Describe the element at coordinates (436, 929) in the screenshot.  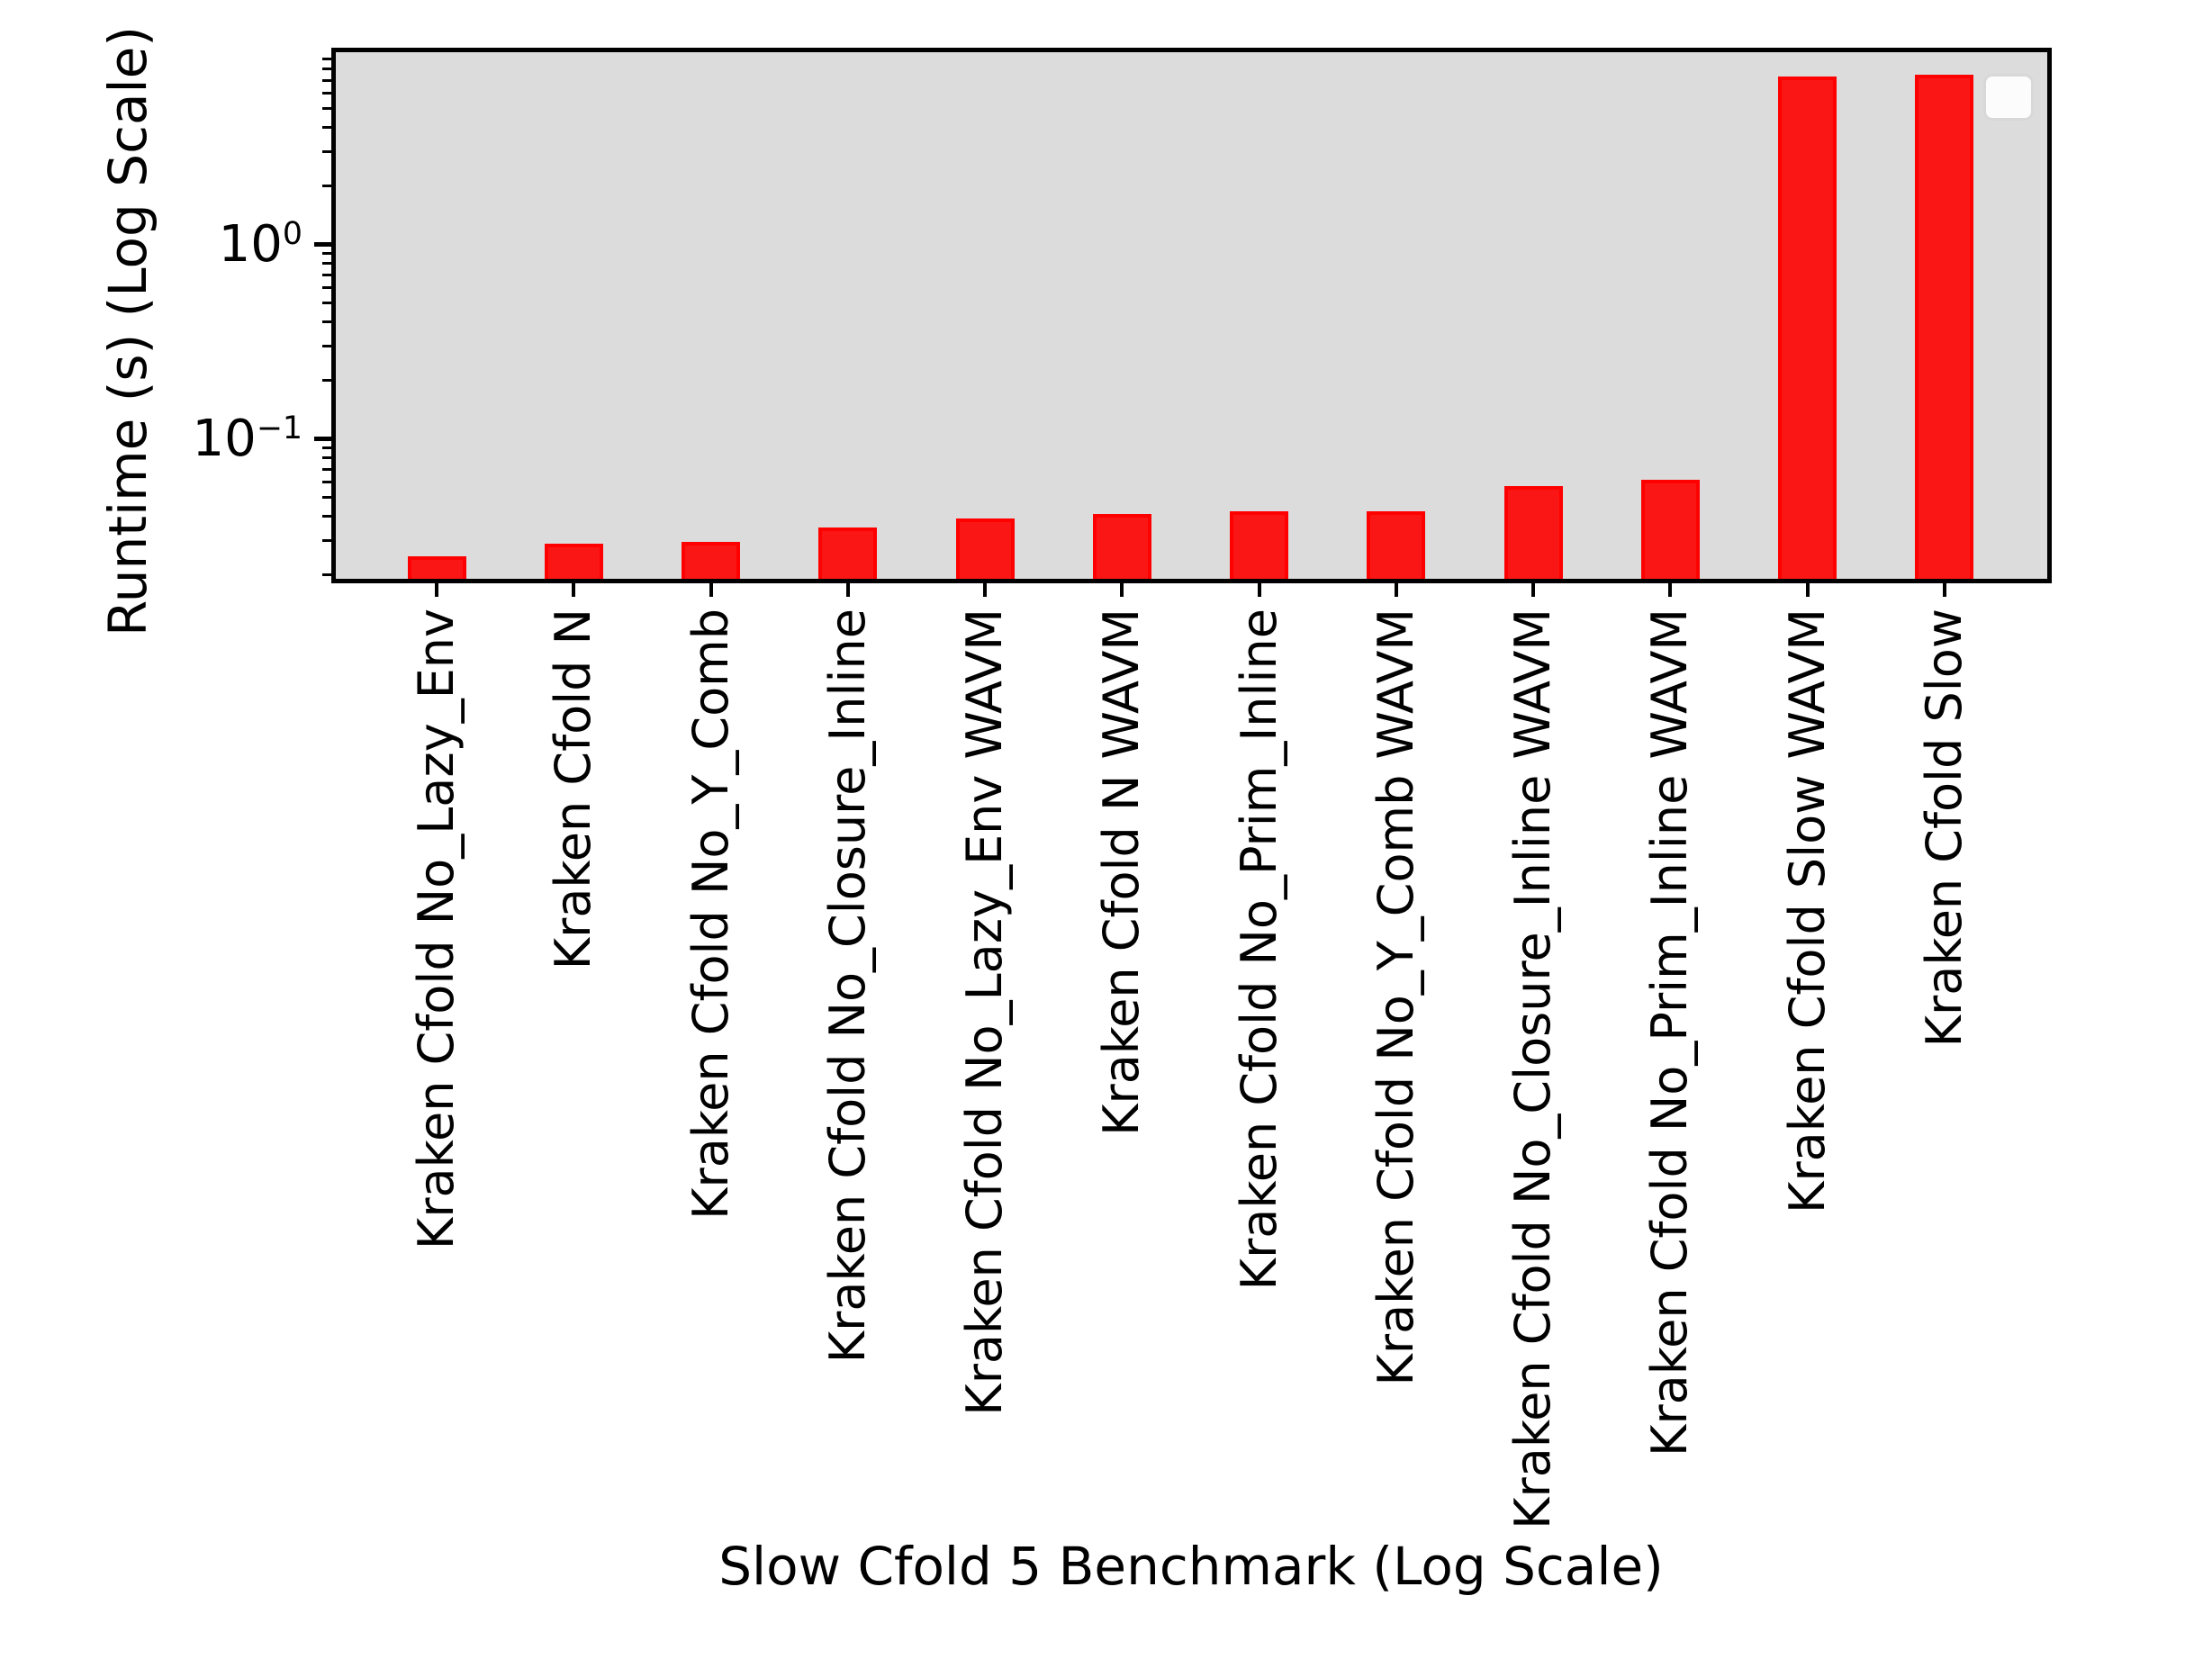
I see `x-tick-label: Kraken Cfold No_Lazy_Env` at that location.